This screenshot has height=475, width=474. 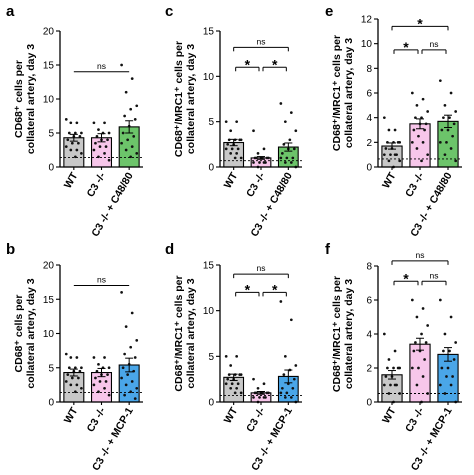 I want to click on y-axis-label: CD68⁺ cells percollateral artery, day 3, so click(x=25, y=99).